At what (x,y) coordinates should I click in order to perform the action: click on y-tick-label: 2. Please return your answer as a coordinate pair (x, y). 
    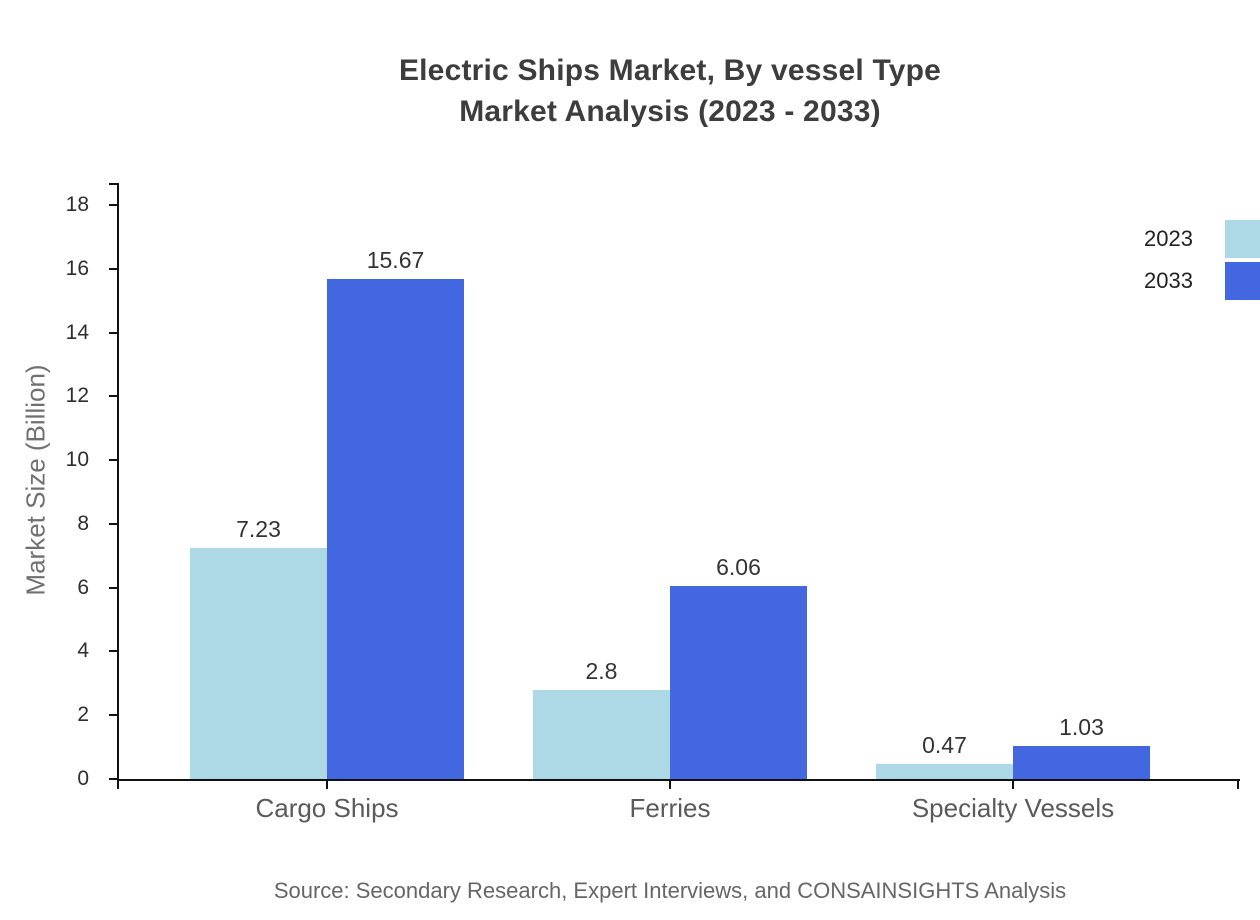
    Looking at the image, I should click on (83, 714).